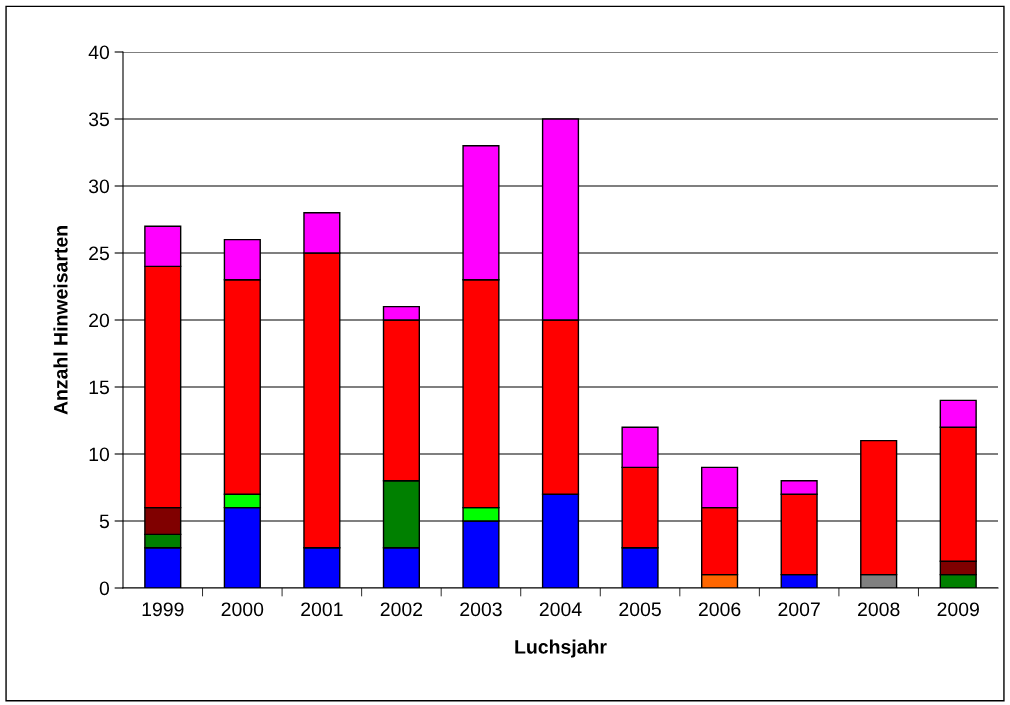 Image resolution: width=1010 pixels, height=705 pixels. Describe the element at coordinates (401, 609) in the screenshot. I see `x-tick-label: 2002` at that location.